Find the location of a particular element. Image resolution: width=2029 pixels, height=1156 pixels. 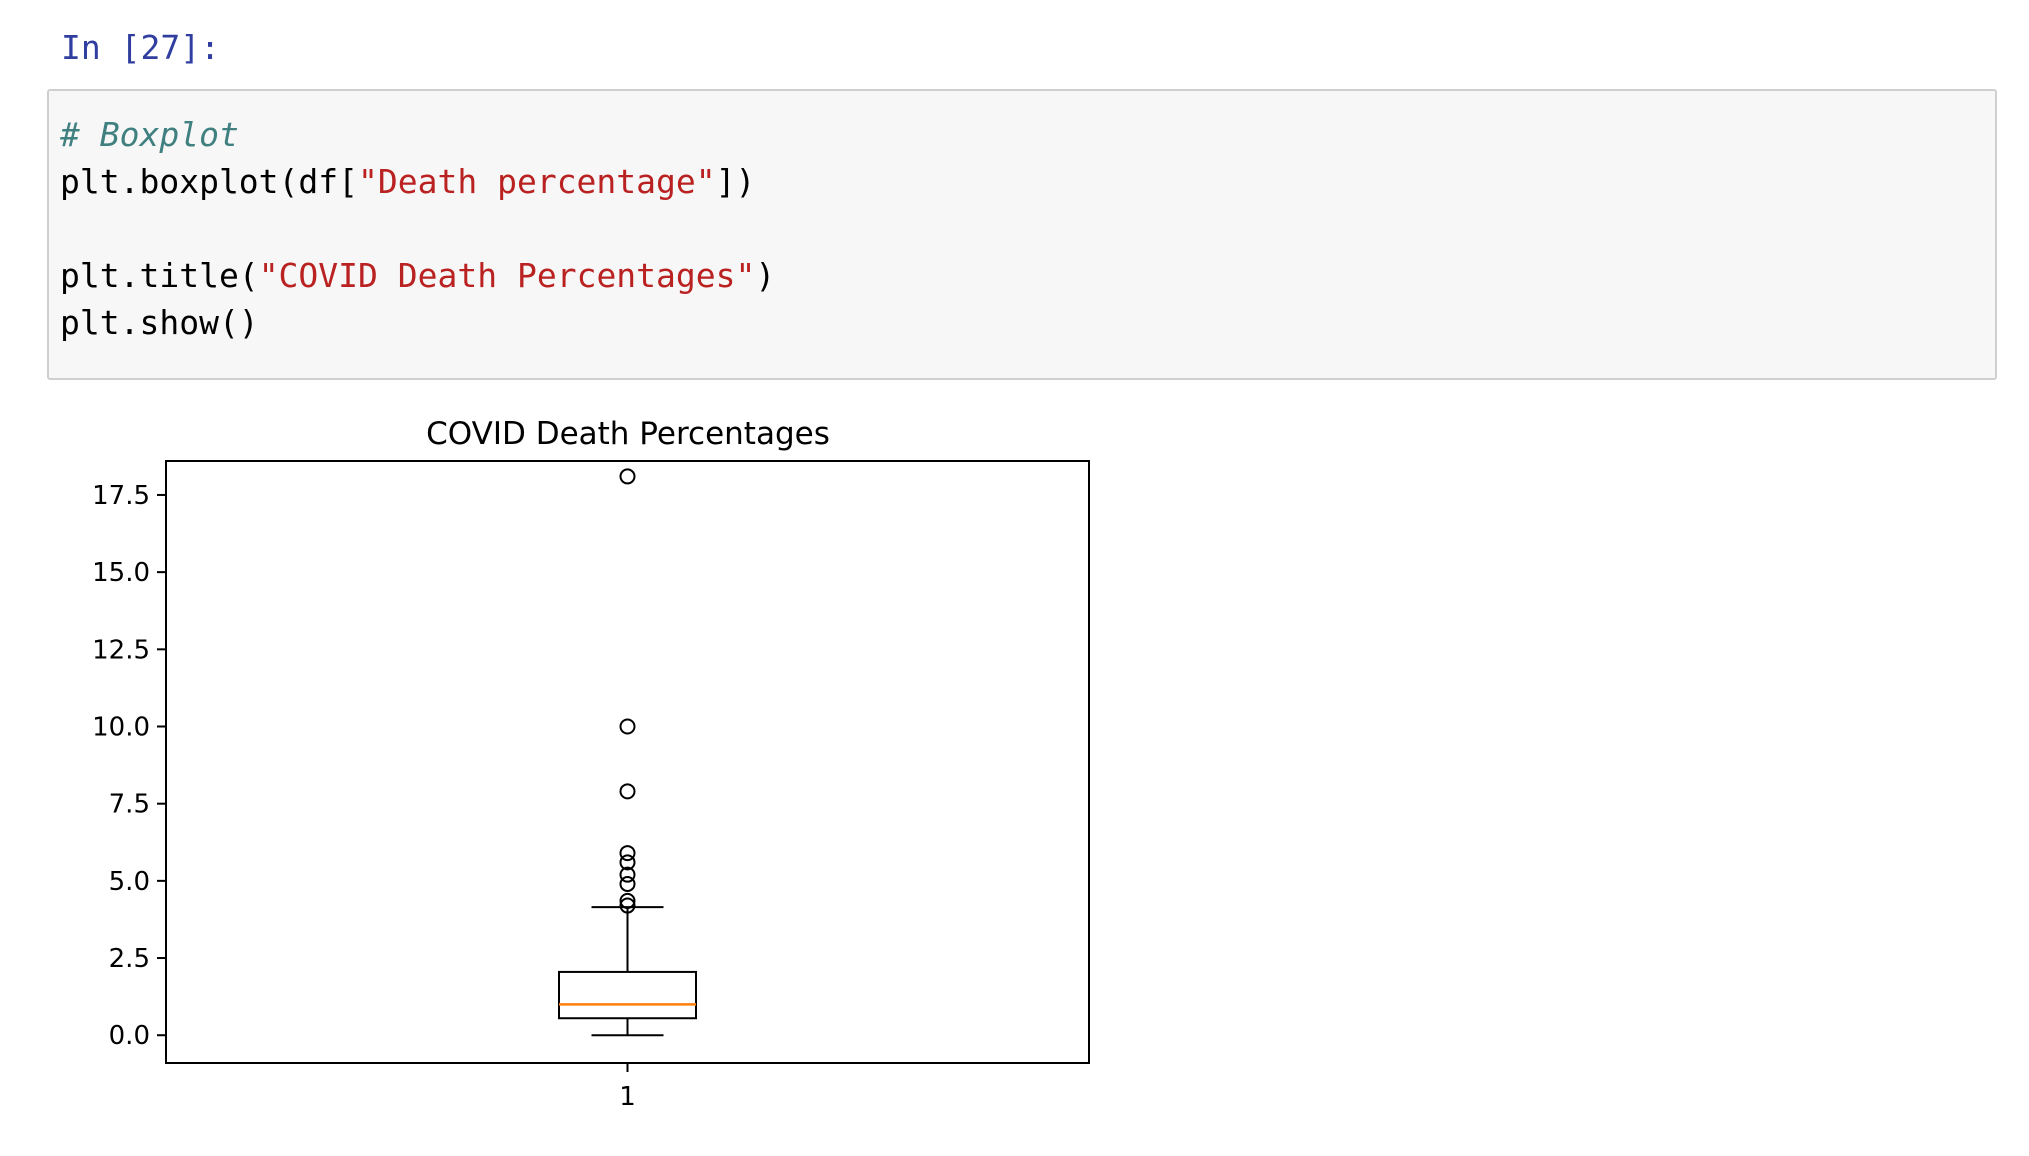

code-comment: # Boxplot is located at coordinates (149, 134).